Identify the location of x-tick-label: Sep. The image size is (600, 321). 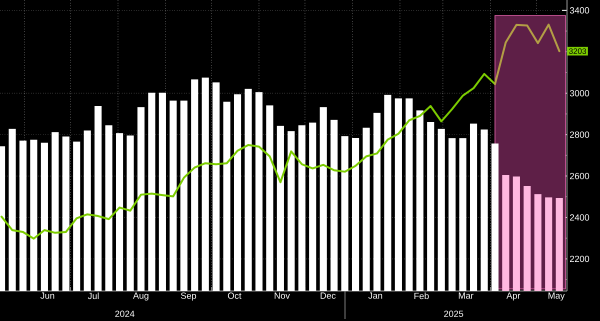
(188, 296).